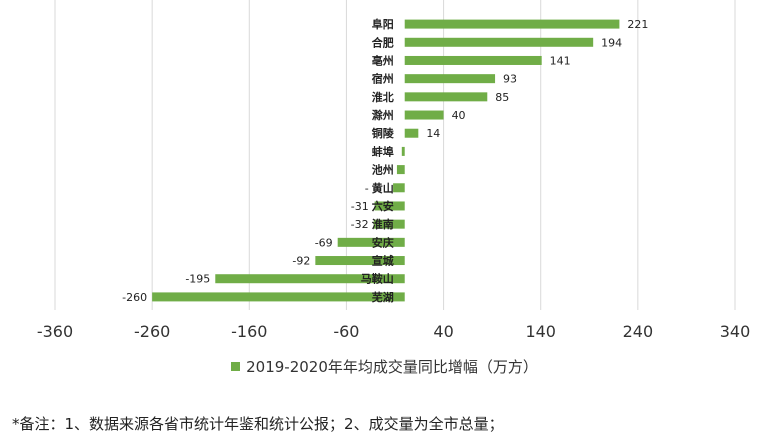 This screenshot has width=769, height=441. Describe the element at coordinates (301, 261) in the screenshot. I see `value-label: -92` at that location.